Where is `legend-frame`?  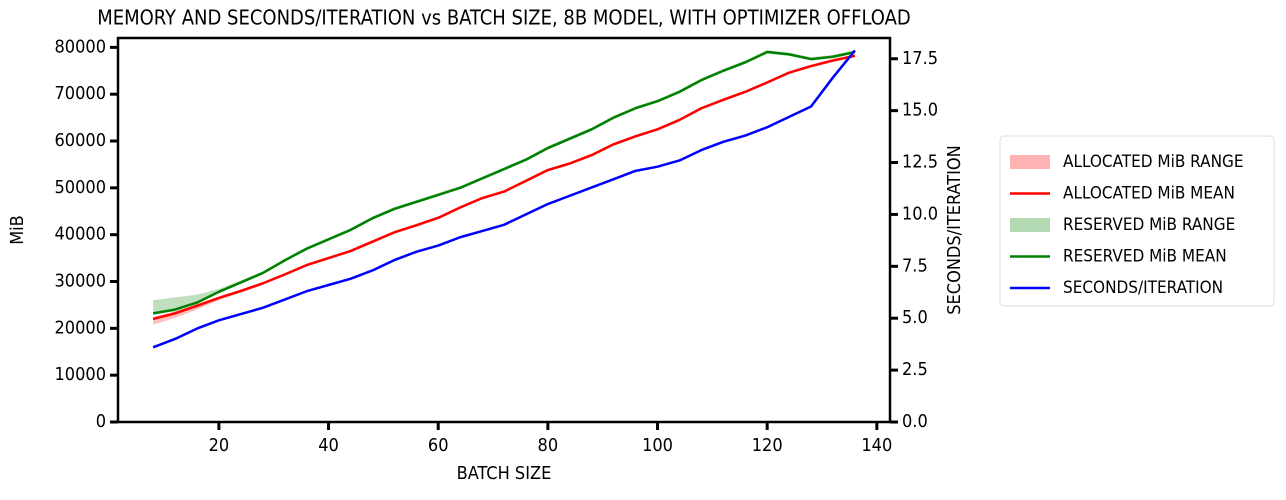 legend-frame is located at coordinates (1137, 221).